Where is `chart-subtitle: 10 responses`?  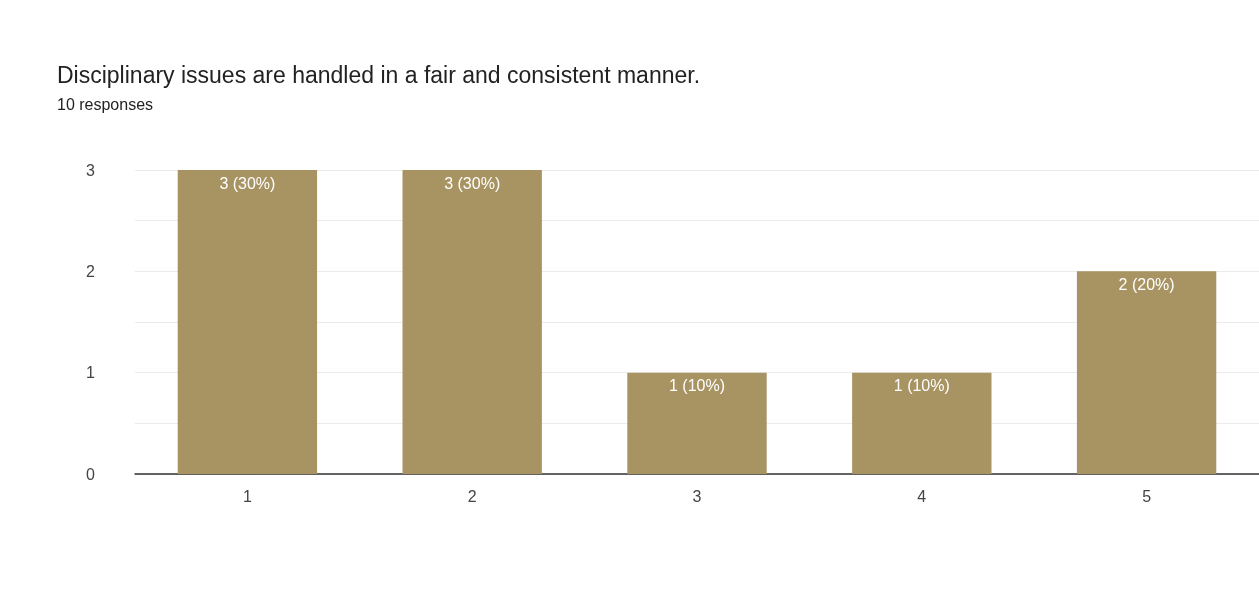
chart-subtitle: 10 responses is located at coordinates (105, 104).